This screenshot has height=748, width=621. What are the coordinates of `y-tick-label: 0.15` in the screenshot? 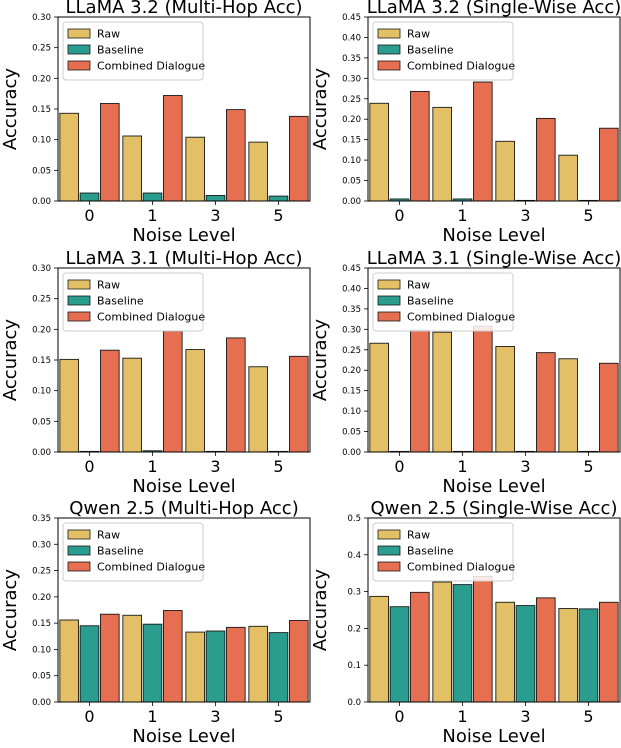 It's located at (351, 392).